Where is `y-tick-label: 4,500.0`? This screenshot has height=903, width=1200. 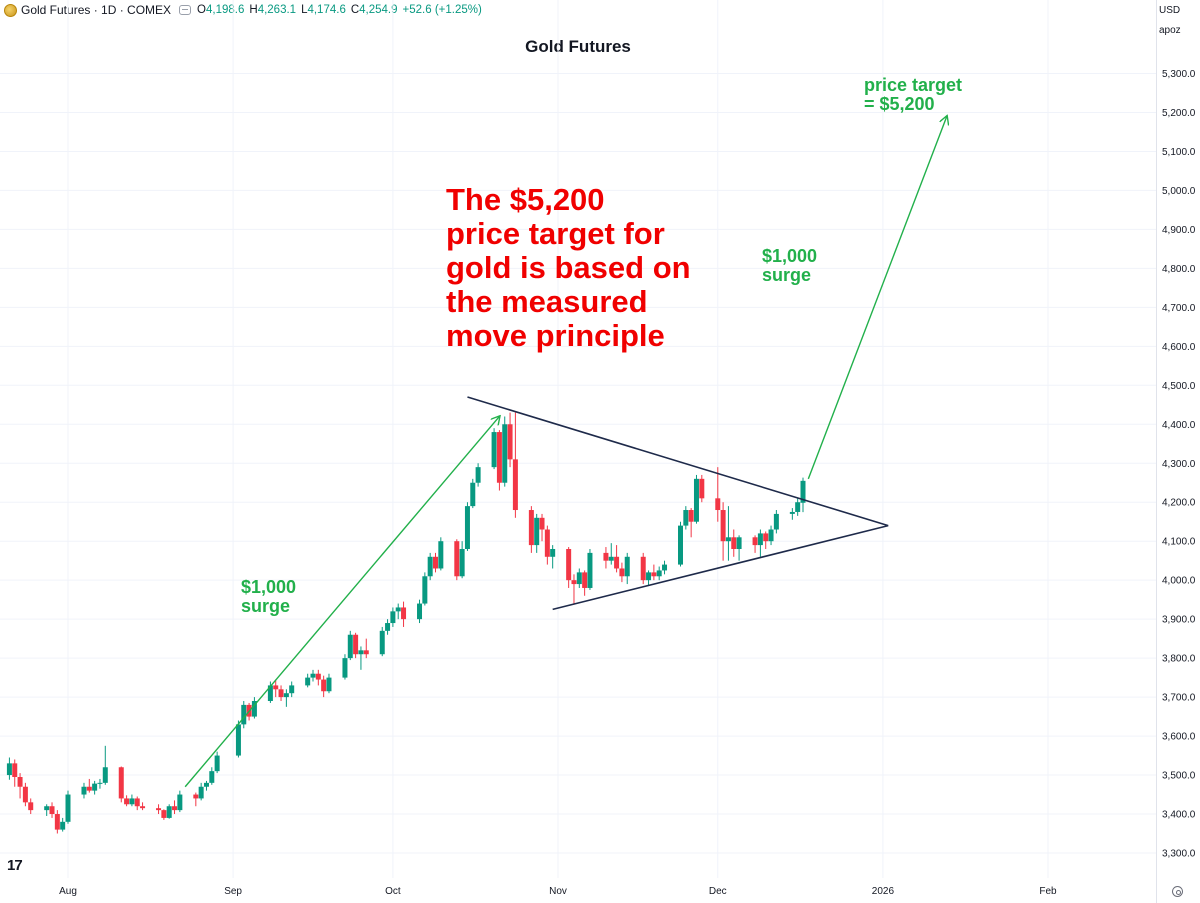 y-tick-label: 4,500.0 is located at coordinates (1179, 386).